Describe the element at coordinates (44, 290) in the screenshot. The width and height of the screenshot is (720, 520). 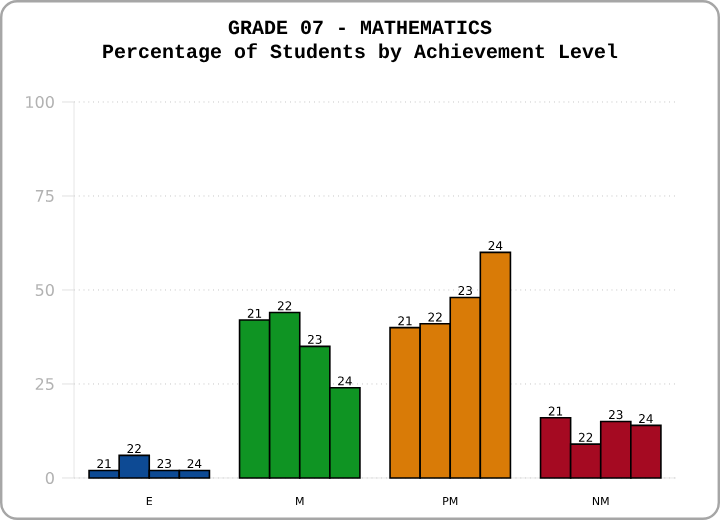
I see `y-tick-label: 50` at that location.